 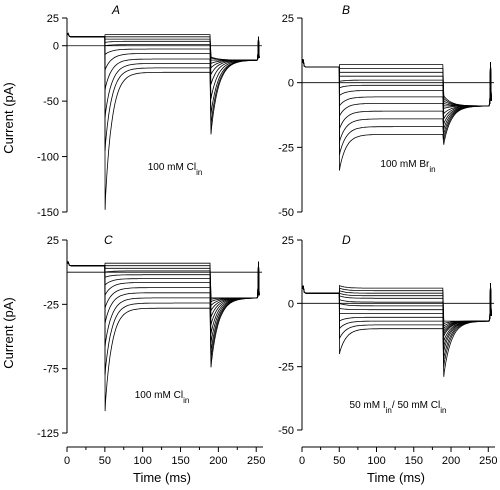 I want to click on panel-b-y-tick-label-0: 25, so click(x=288, y=19).